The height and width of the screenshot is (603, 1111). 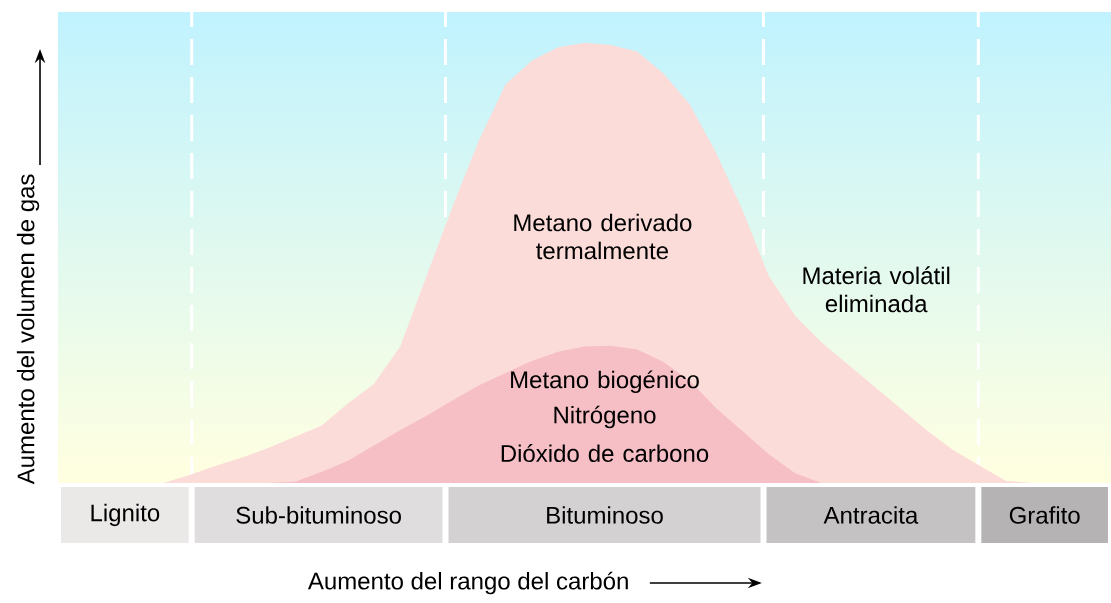 What do you see at coordinates (876, 289) in the screenshot?
I see `annotation: Materia volátil eliminada` at bounding box center [876, 289].